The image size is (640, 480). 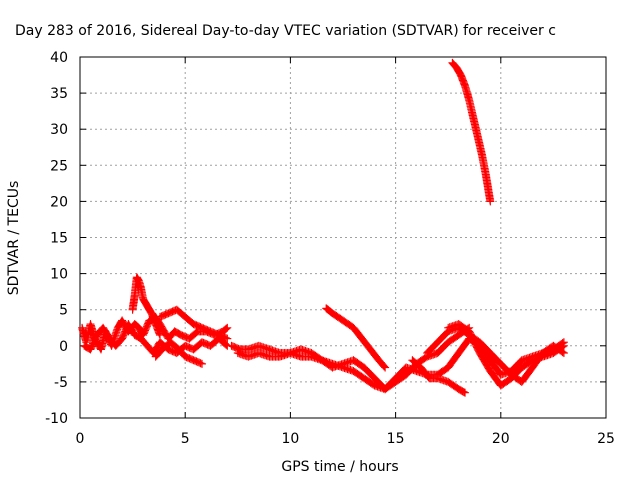 I want to click on series-early-arc-b, so click(x=156, y=339).